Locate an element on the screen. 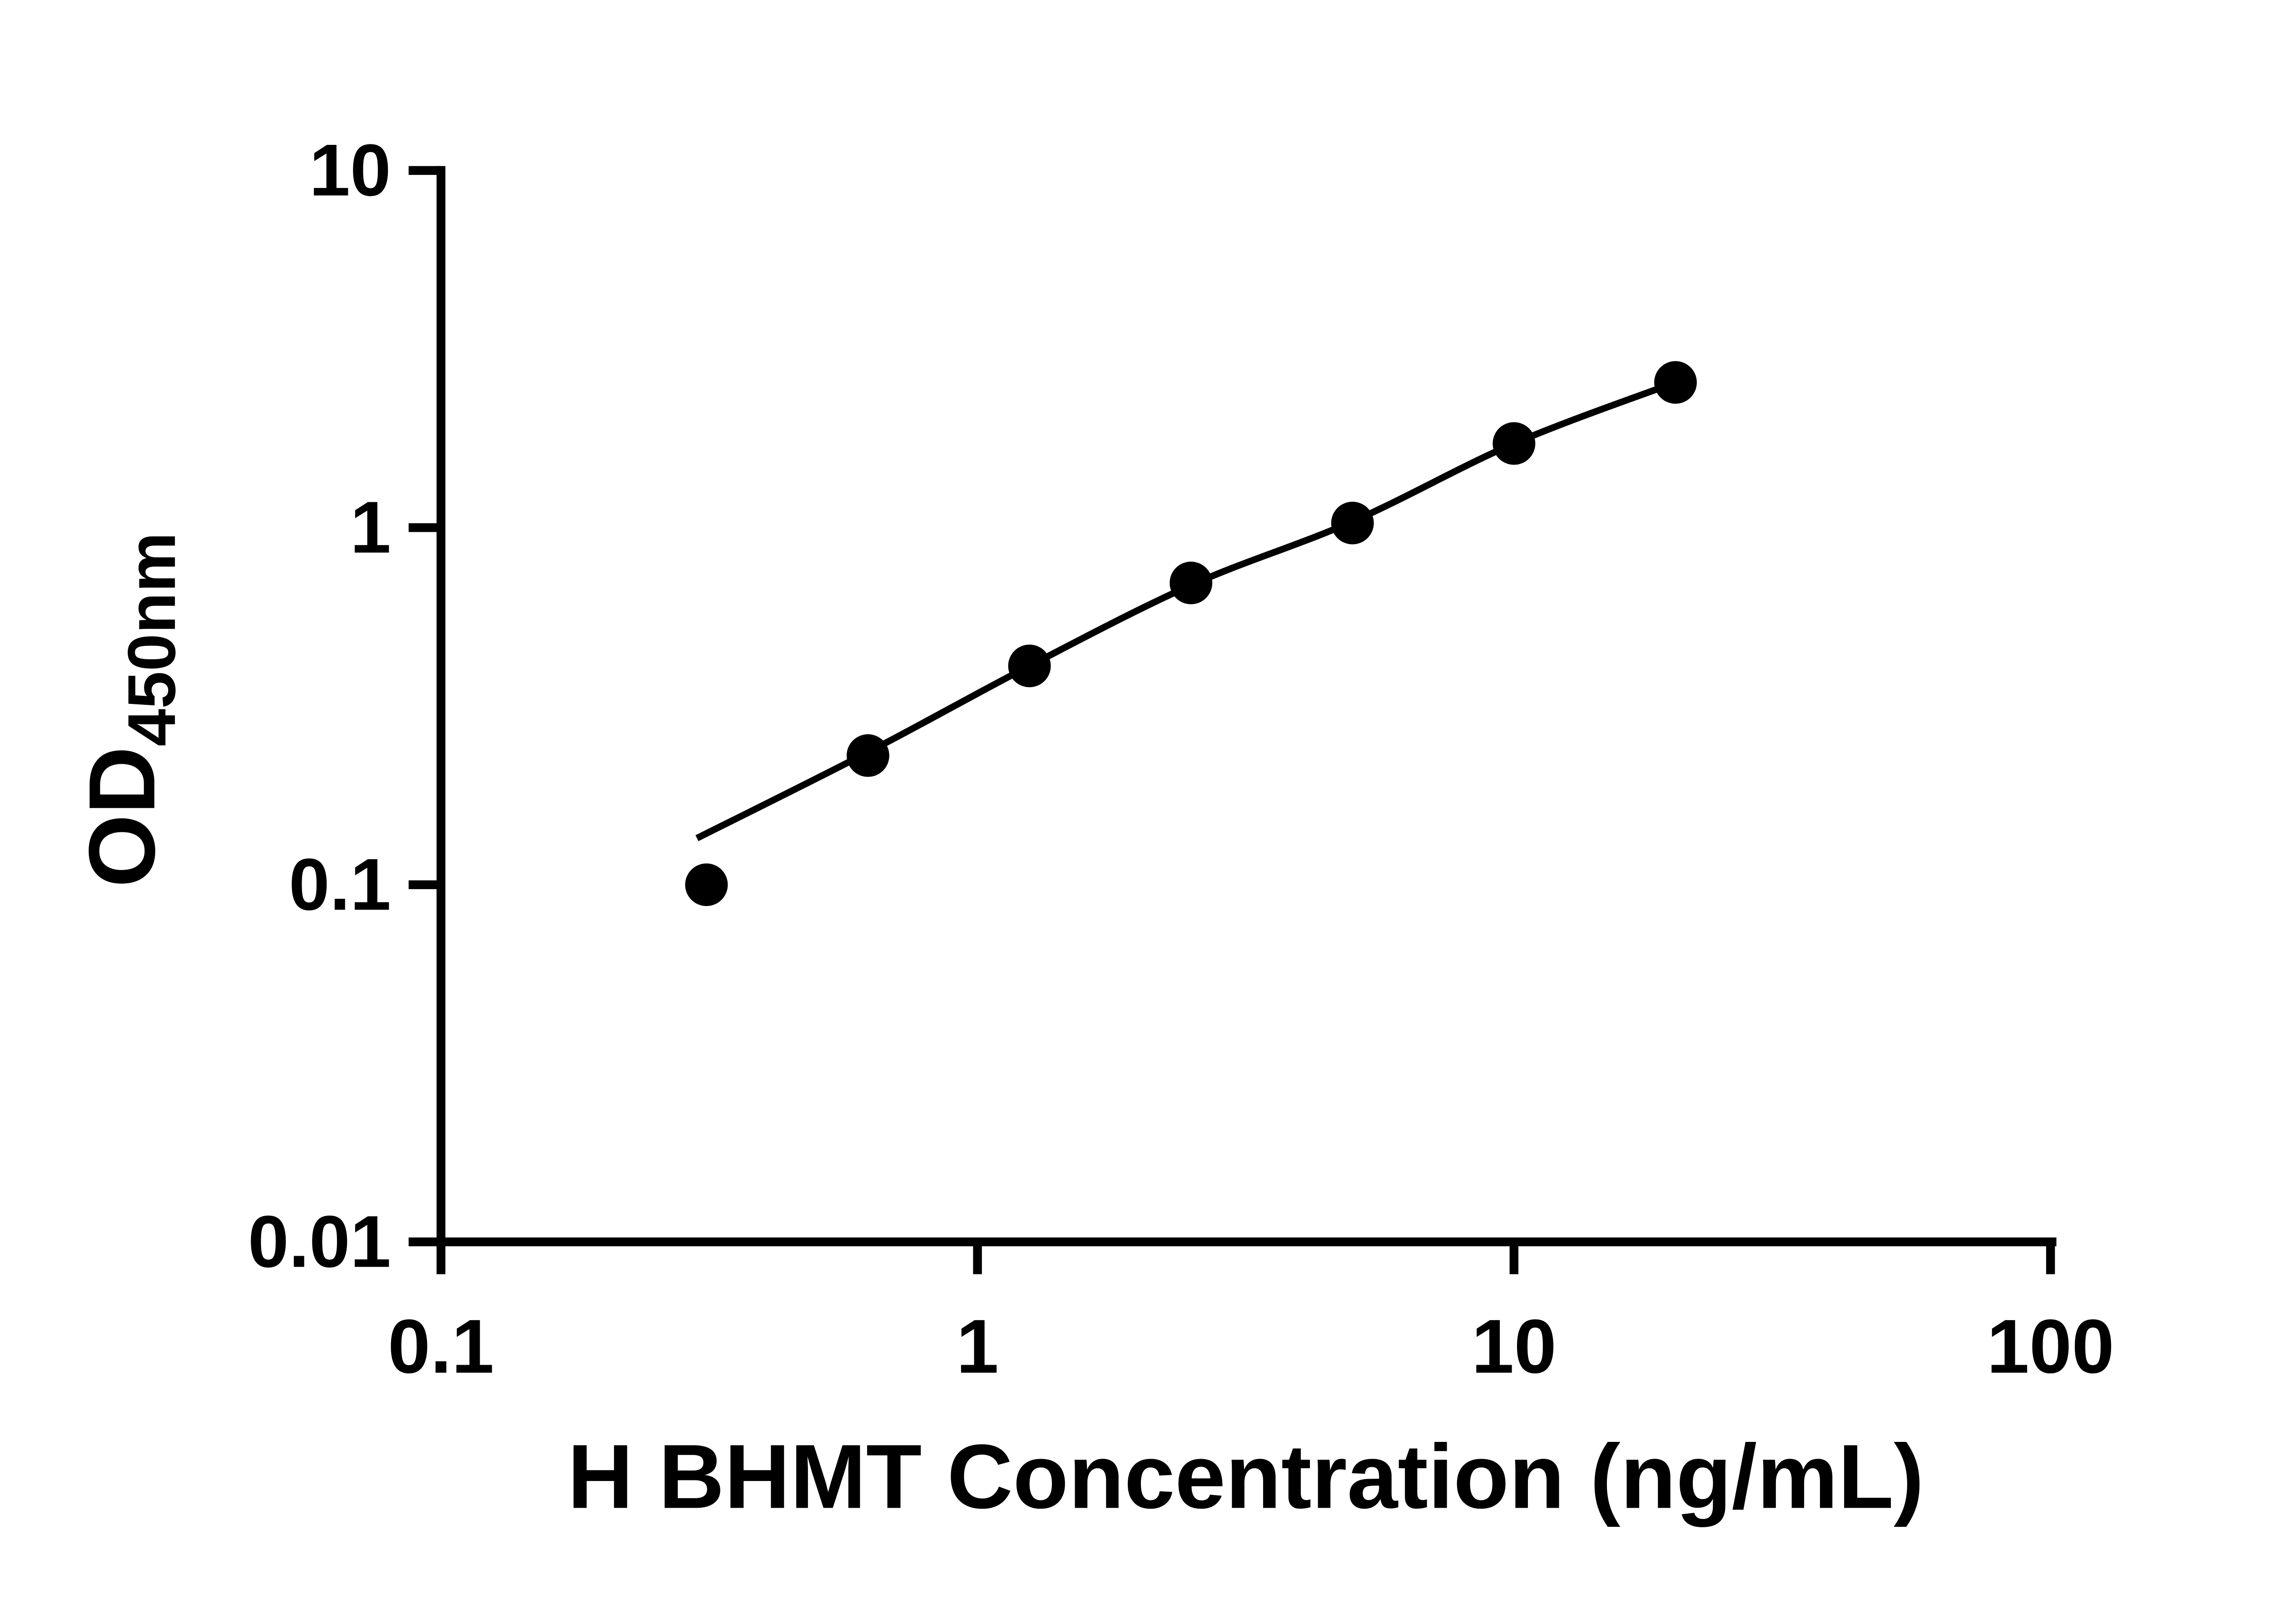 This screenshot has height=1624, width=2271. y-tick-label: 10 is located at coordinates (350, 170).